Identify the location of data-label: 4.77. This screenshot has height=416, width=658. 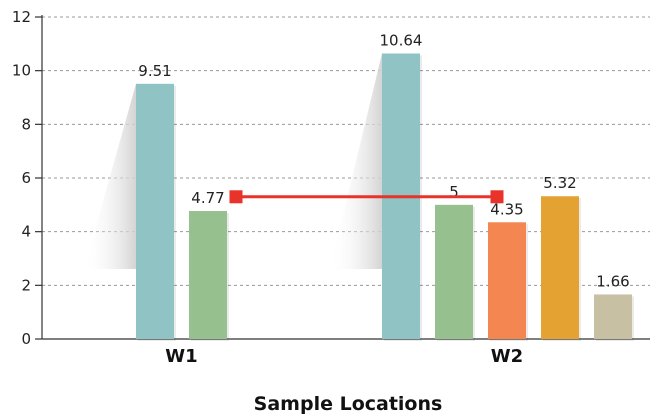
(207, 198).